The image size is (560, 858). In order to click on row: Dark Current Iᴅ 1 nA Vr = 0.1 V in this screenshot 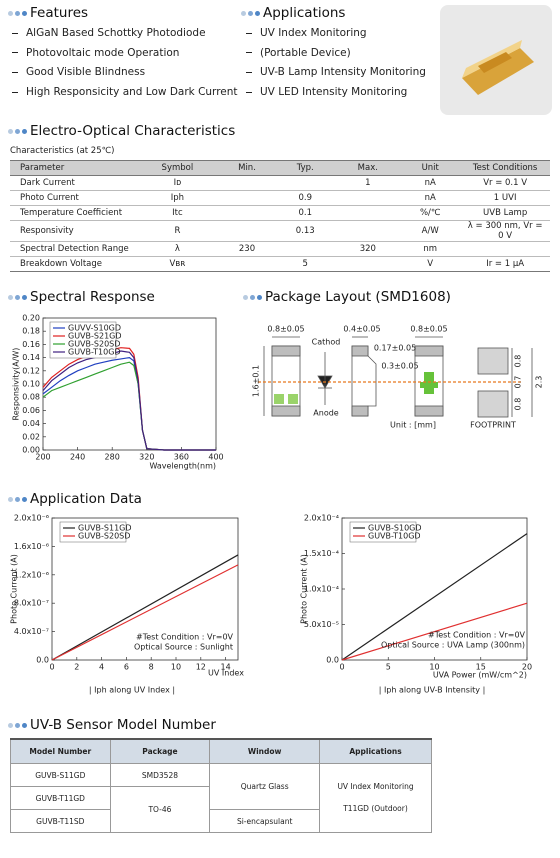, I will do `click(280, 183)`.